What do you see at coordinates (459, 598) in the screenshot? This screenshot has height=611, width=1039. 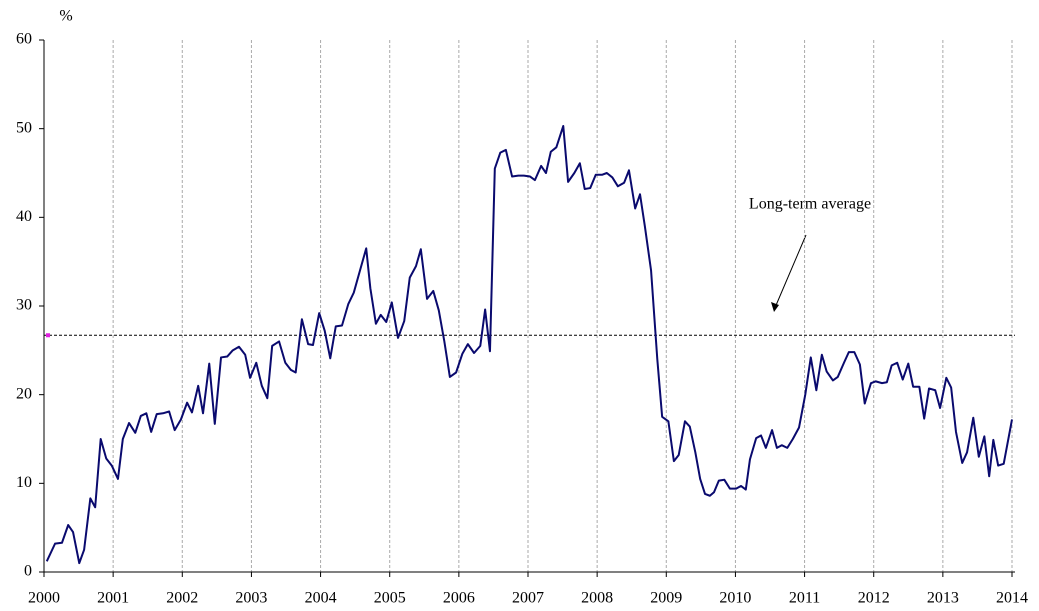 I see `x-tick-label: 2006` at bounding box center [459, 598].